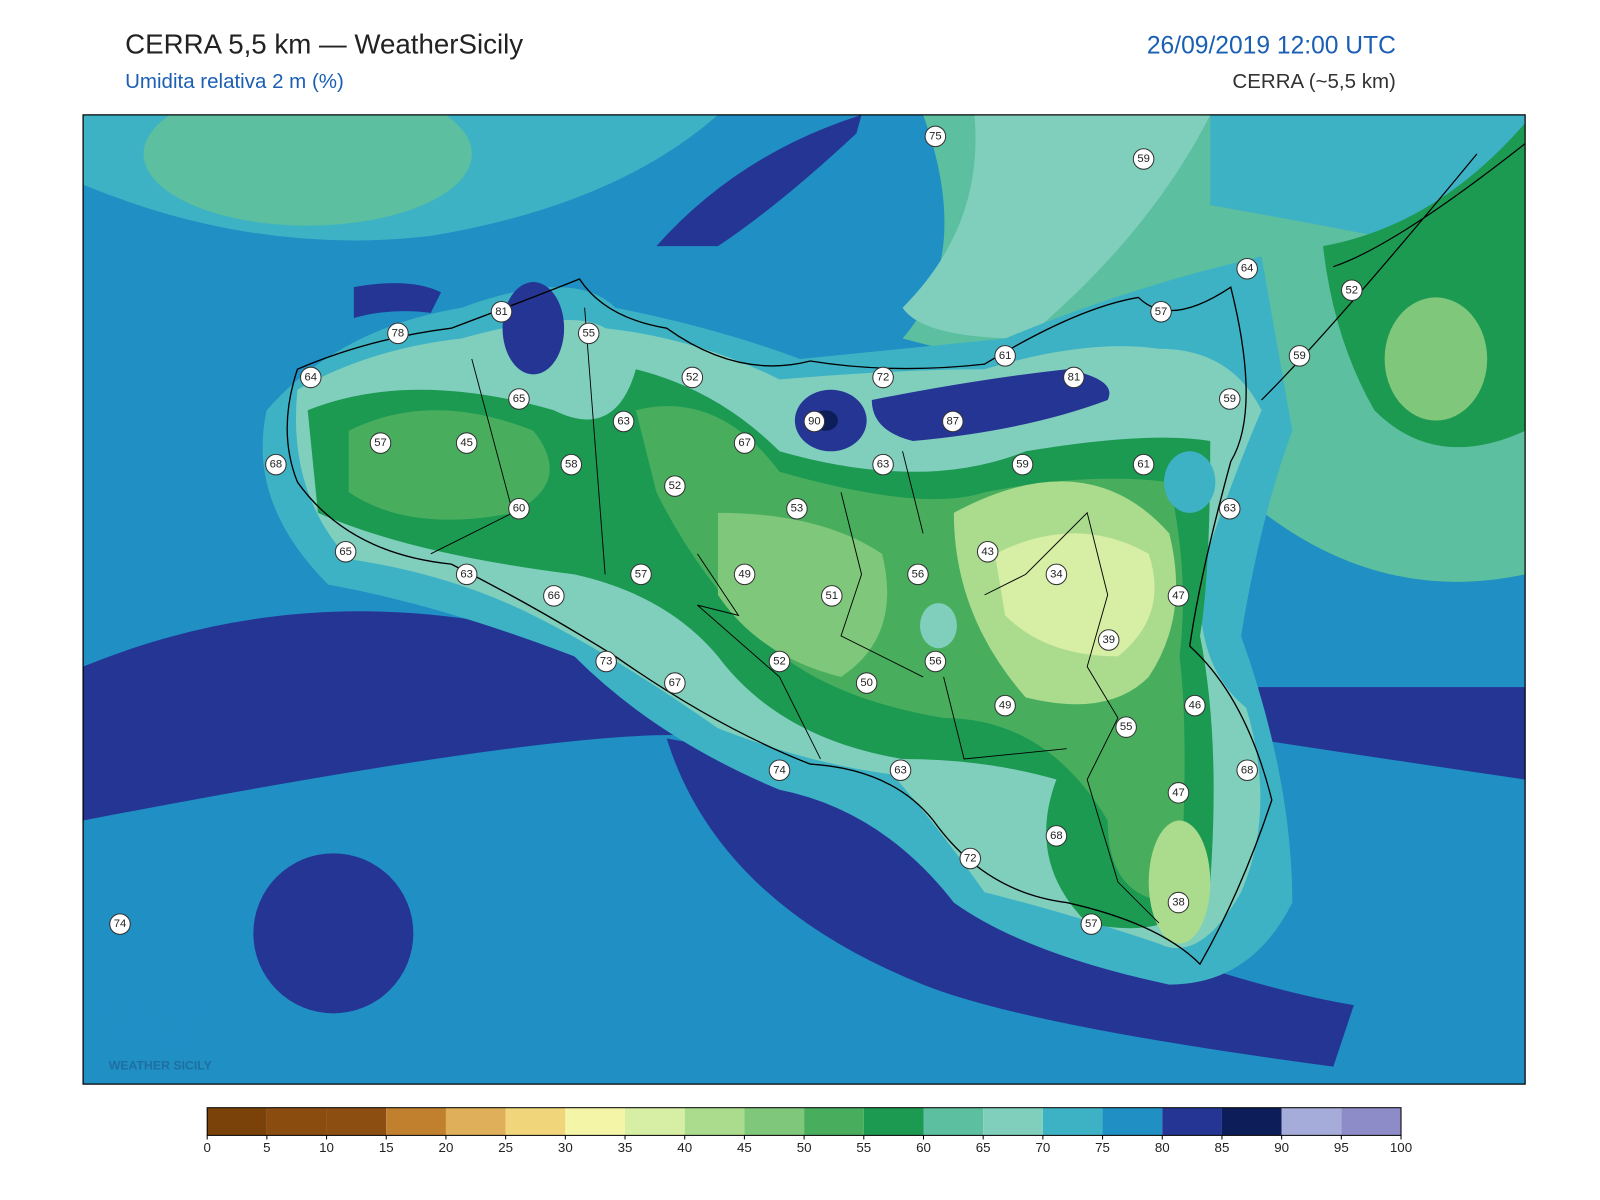 This screenshot has width=1600, height=1200. Describe the element at coordinates (1401, 1147) in the screenshot. I see `colorbar-tick-label: 100` at that location.